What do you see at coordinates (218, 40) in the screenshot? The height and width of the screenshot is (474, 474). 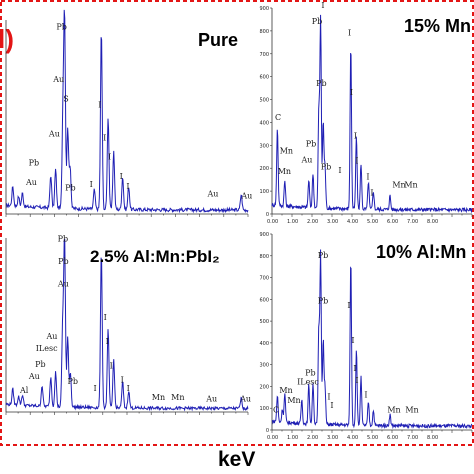 I see `panel-title: Pure` at bounding box center [218, 40].